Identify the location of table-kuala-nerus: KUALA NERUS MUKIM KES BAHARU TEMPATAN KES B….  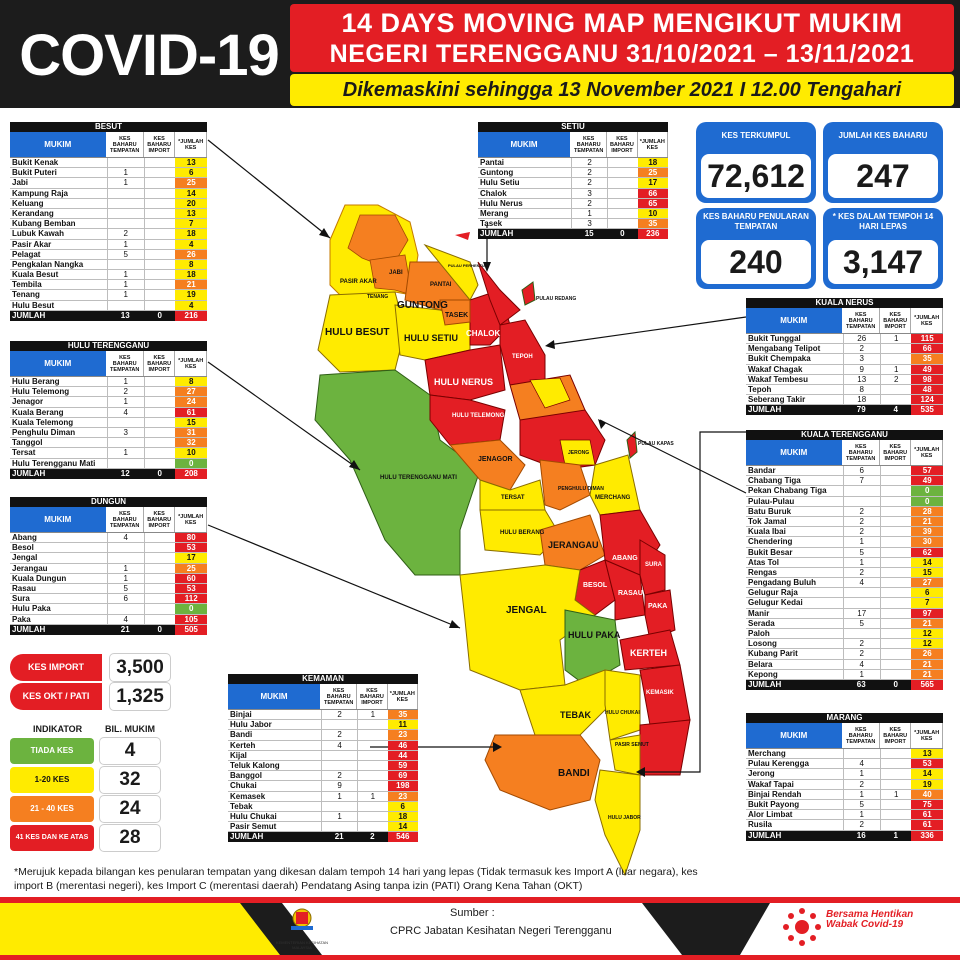
(844, 357).